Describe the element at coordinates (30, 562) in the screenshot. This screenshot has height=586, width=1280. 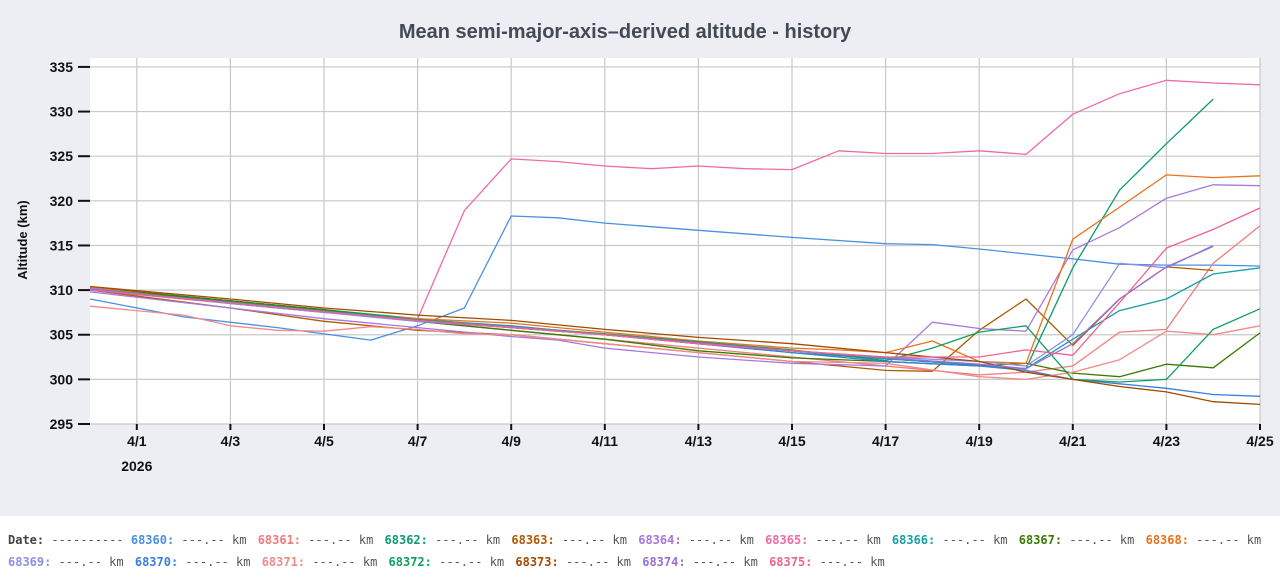
I see `legend-series-name: 68369:` at that location.